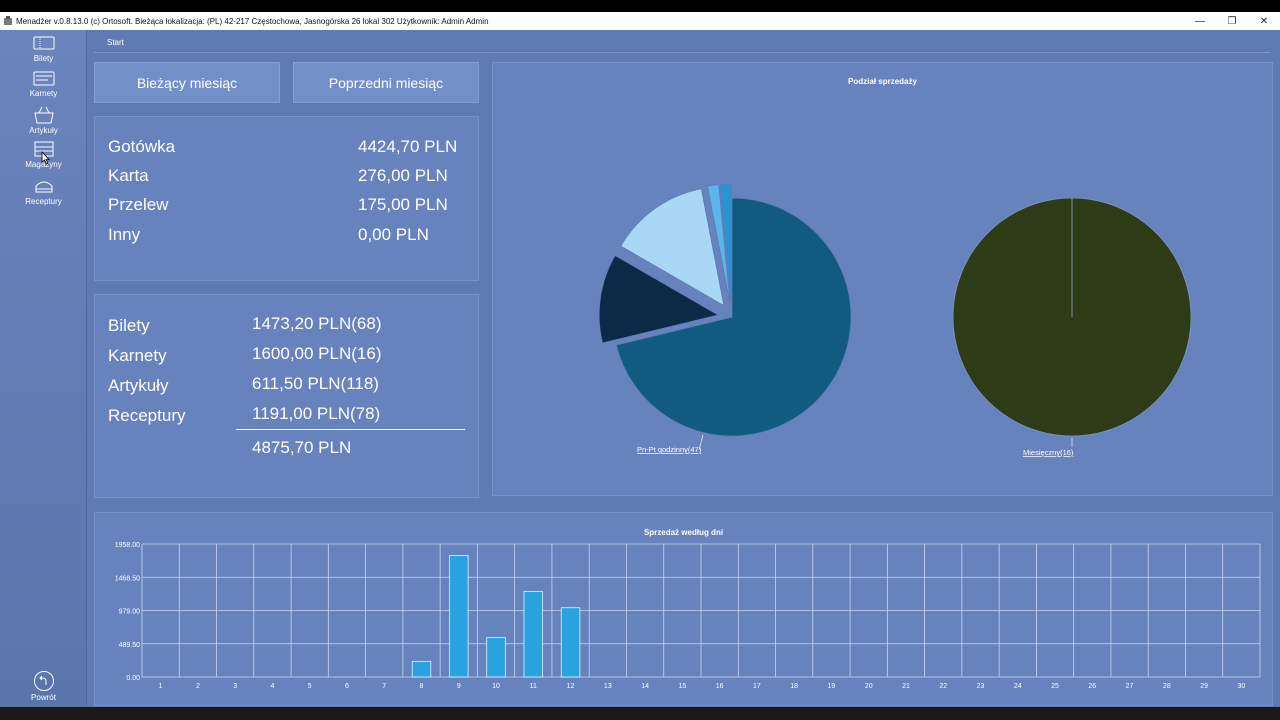 The image size is (1280, 720). Describe the element at coordinates (43, 130) in the screenshot. I see `sidebar-item-label: Artykuły` at that location.